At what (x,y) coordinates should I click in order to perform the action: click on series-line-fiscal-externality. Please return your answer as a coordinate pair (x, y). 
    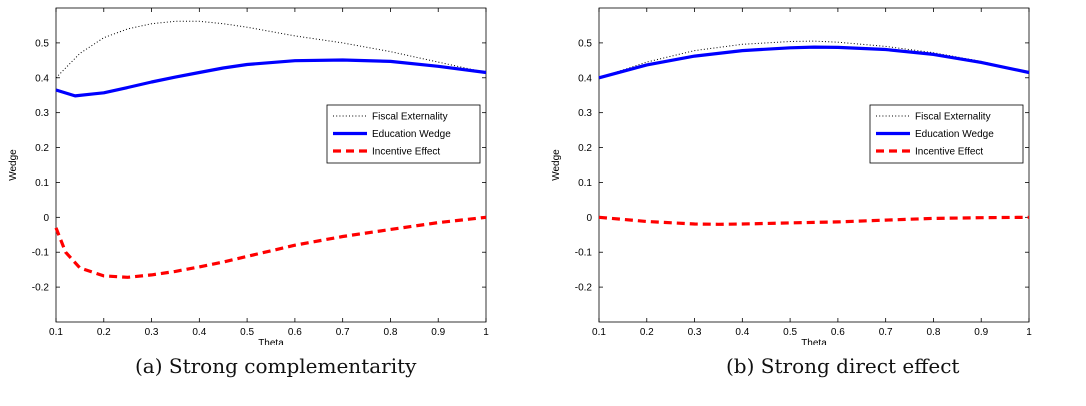
    Looking at the image, I should click on (271, 49).